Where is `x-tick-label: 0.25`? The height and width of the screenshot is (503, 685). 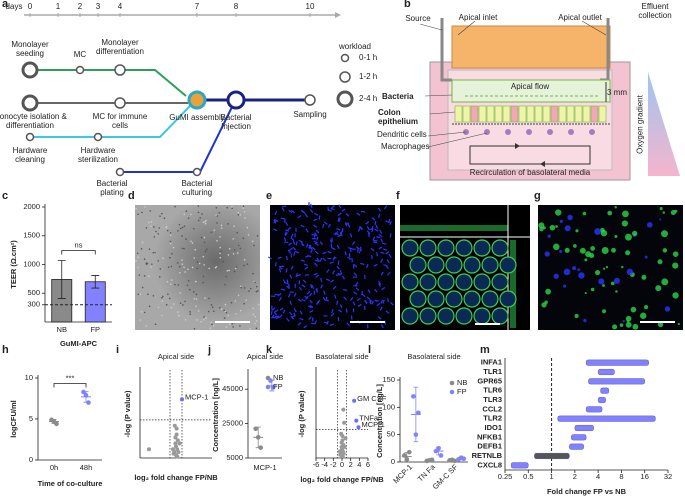
x-tick-label: 0.25 is located at coordinates (505, 476).